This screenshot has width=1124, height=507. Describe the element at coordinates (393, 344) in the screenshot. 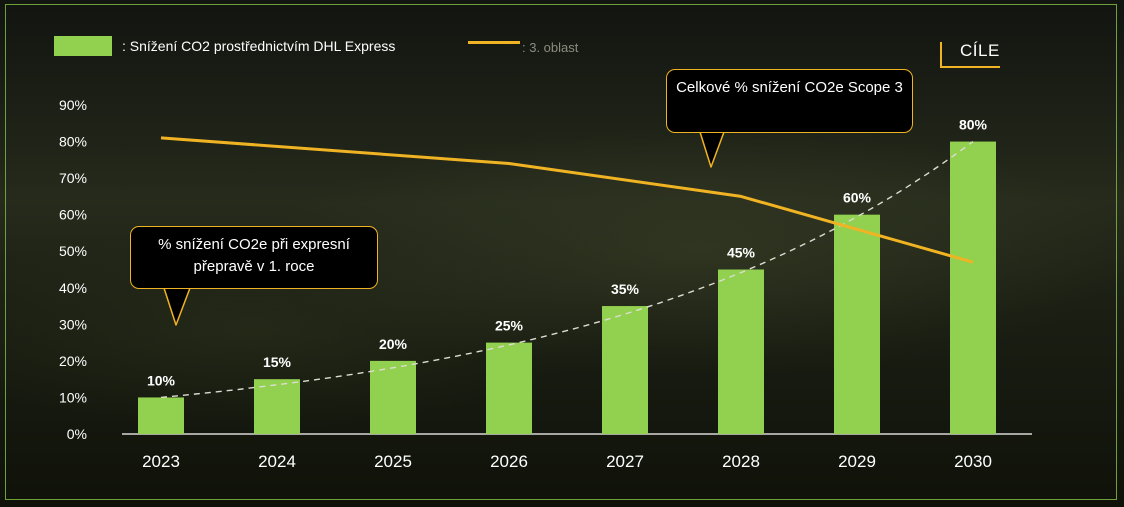

I see `data-label-2025: 20%` at that location.